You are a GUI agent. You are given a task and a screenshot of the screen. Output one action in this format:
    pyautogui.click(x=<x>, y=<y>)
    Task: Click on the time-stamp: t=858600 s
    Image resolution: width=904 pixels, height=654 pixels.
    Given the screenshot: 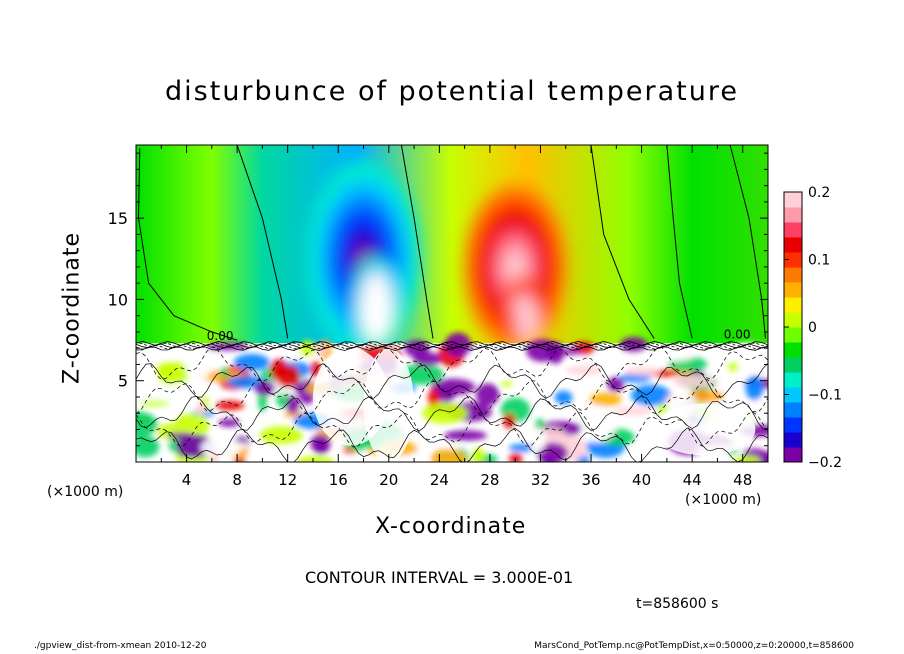 What is the action you would take?
    pyautogui.click(x=677, y=604)
    